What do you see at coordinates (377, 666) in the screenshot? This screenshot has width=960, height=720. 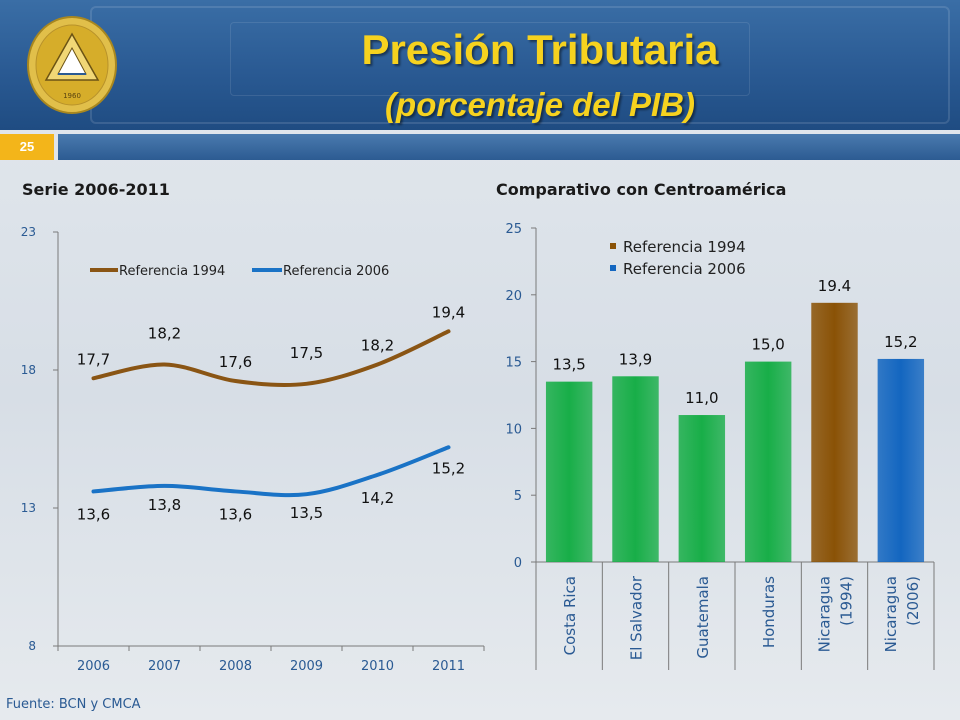 I see `x-tick-label: 2010` at bounding box center [377, 666].